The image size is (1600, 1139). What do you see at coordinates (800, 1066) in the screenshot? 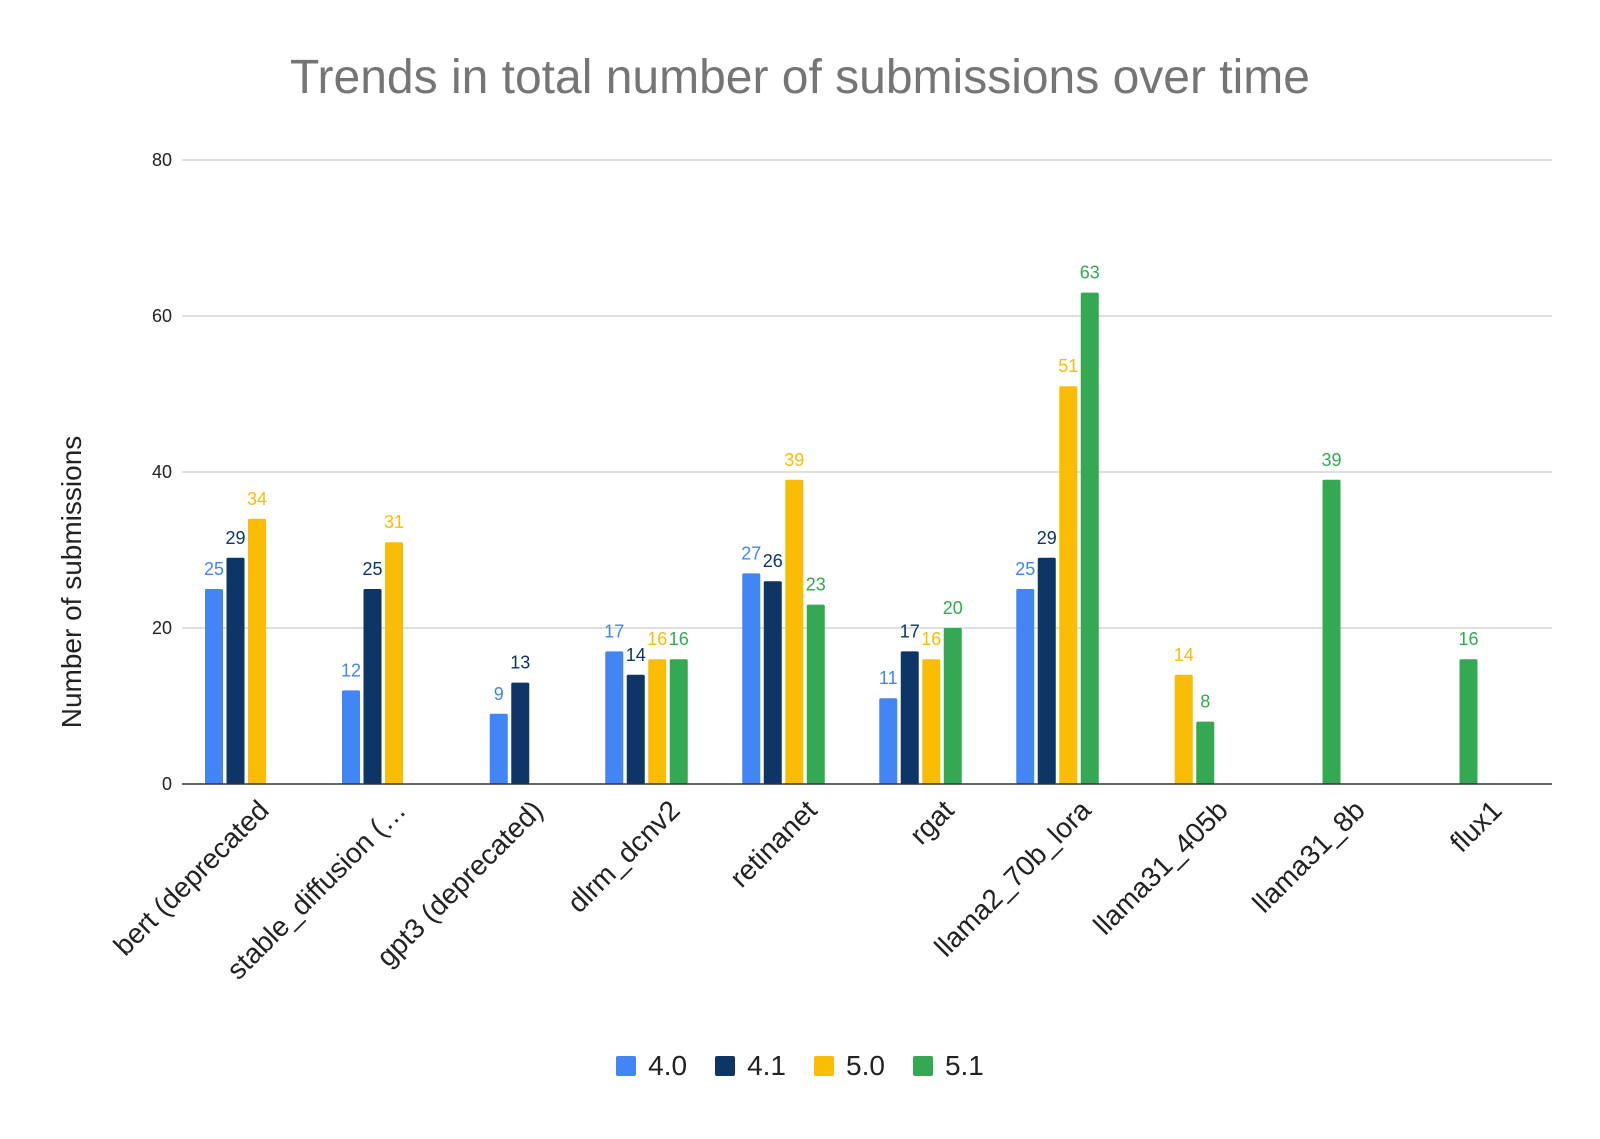
I see `legend: 4.0 4.1 5.0 5.1` at bounding box center [800, 1066].